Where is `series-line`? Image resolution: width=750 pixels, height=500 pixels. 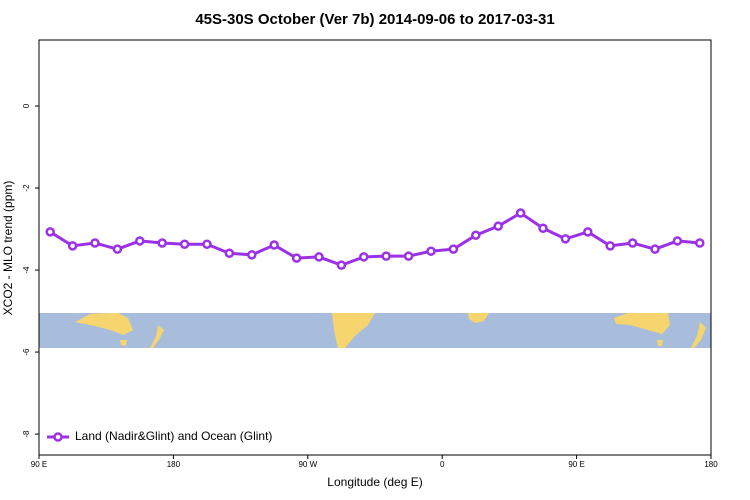 series-line is located at coordinates (374, 239).